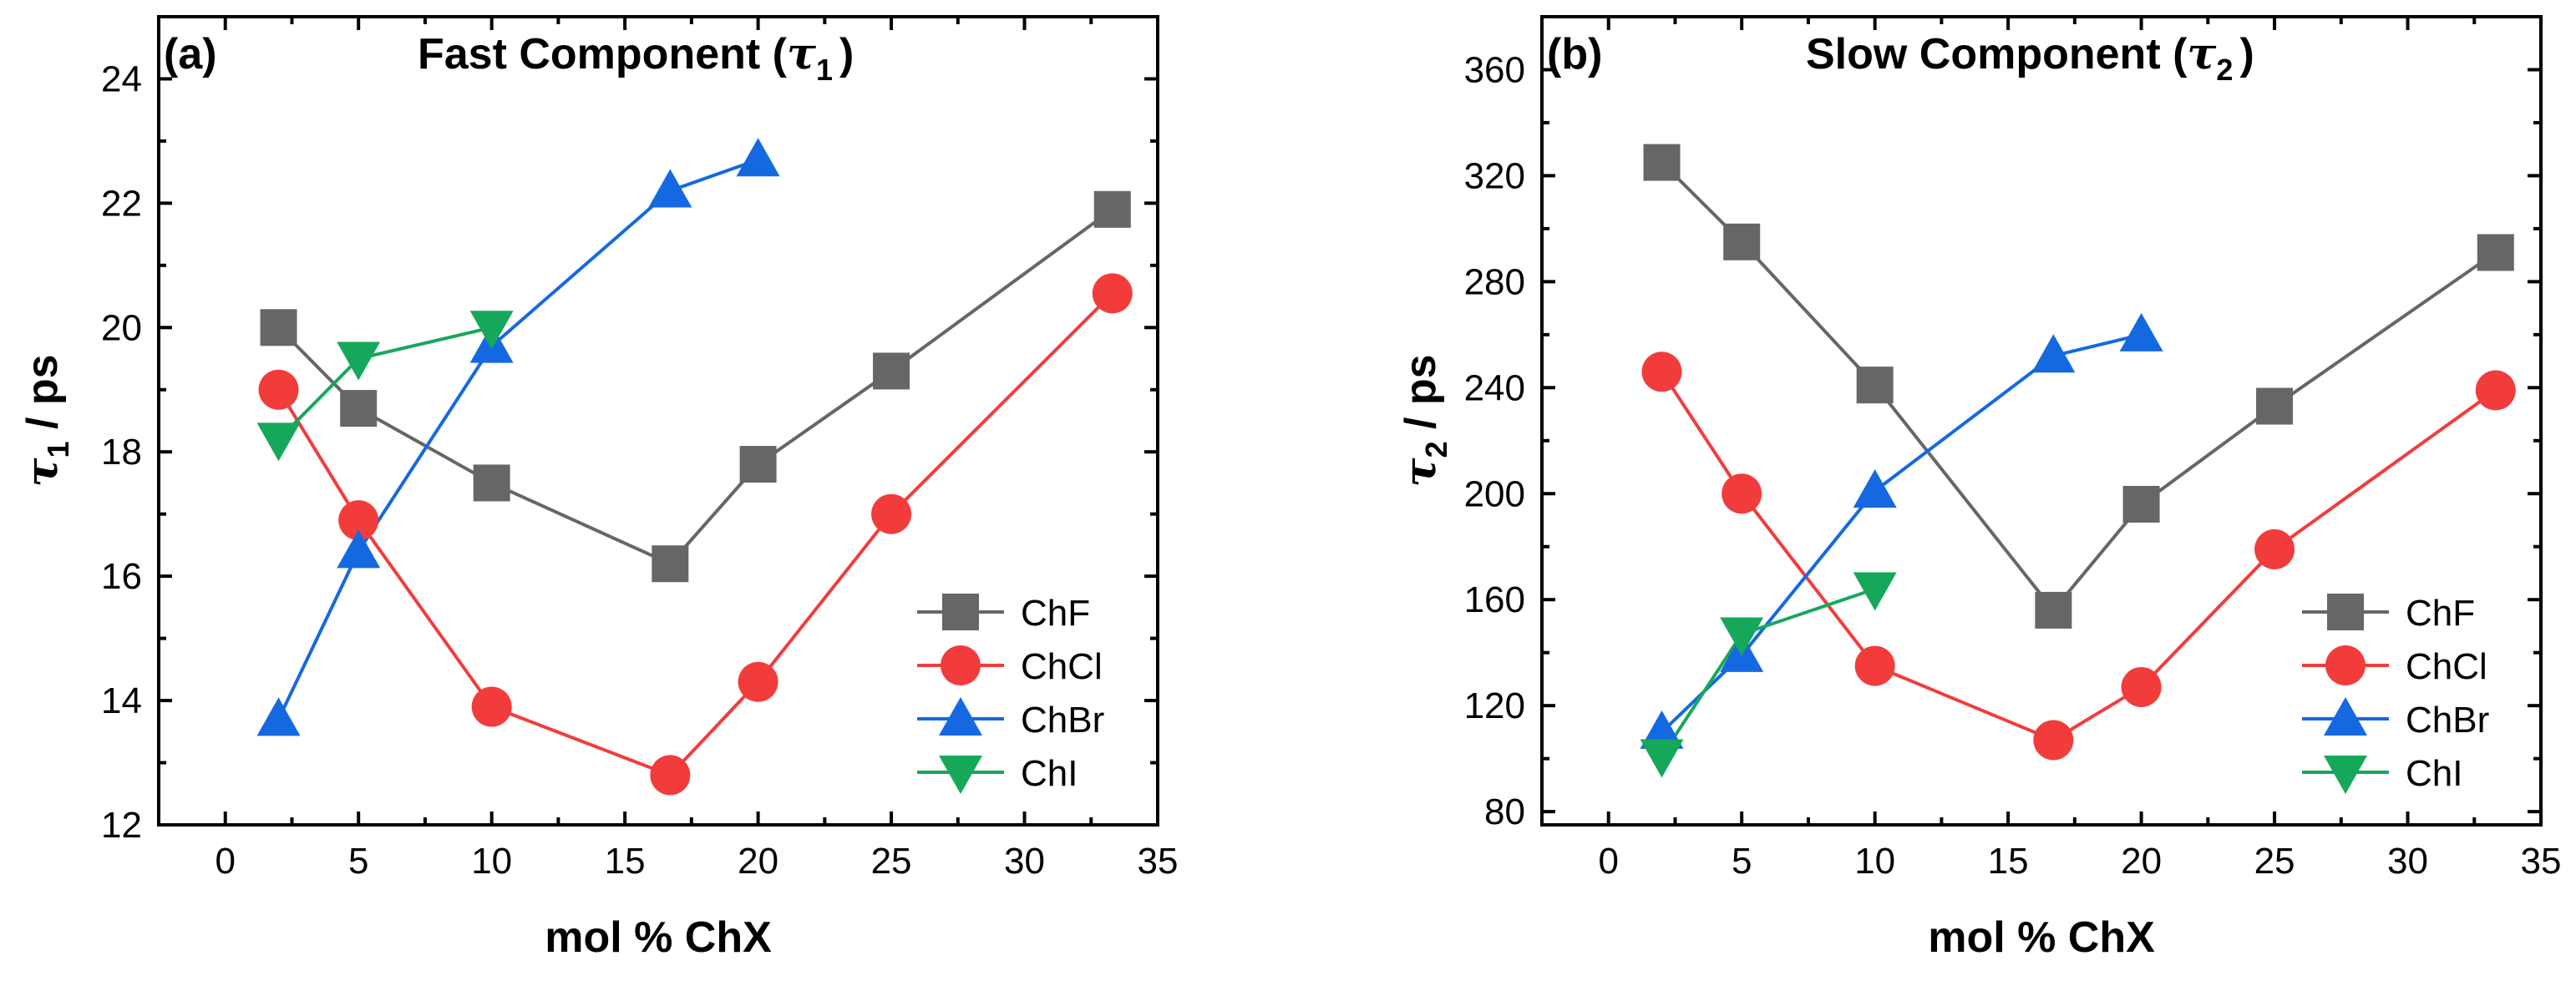 This screenshot has width=2576, height=986. Describe the element at coordinates (122, 79) in the screenshot. I see `y-tick-label: 24` at that location.